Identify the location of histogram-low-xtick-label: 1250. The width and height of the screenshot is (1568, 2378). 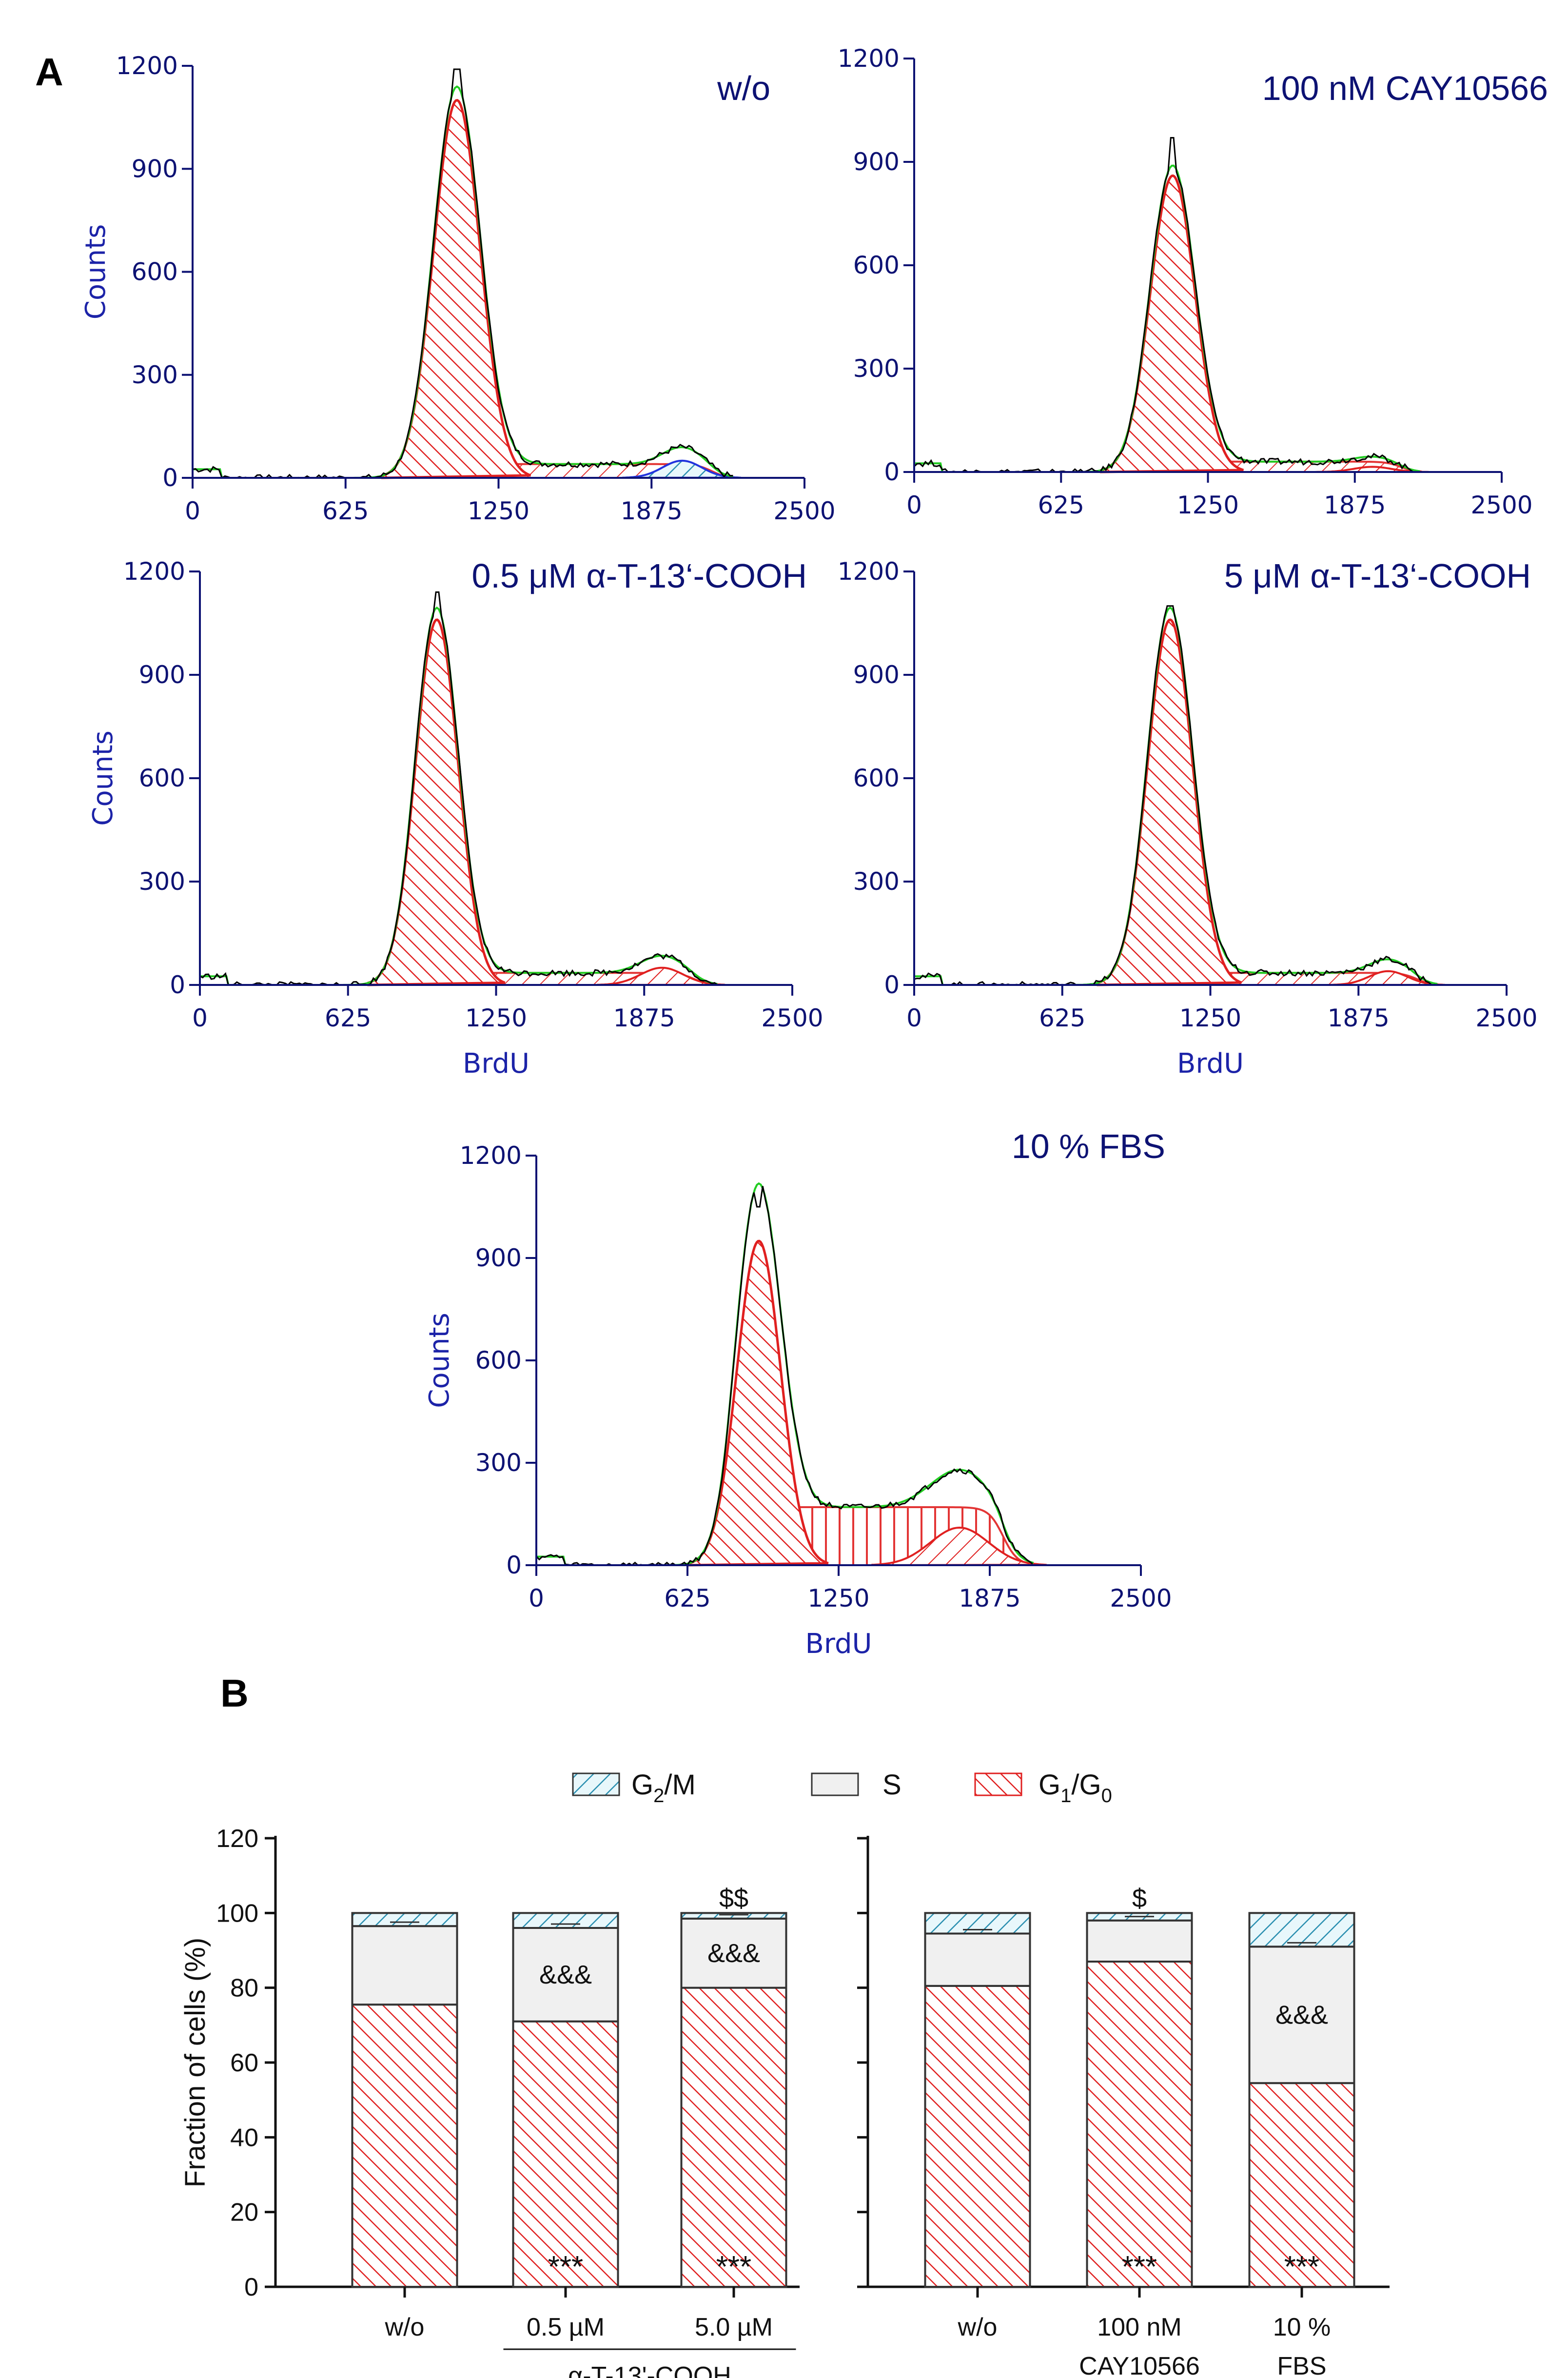
(496, 1018).